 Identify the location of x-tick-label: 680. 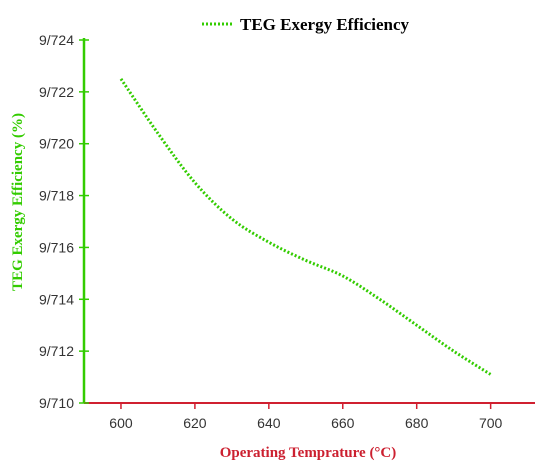
(417, 423).